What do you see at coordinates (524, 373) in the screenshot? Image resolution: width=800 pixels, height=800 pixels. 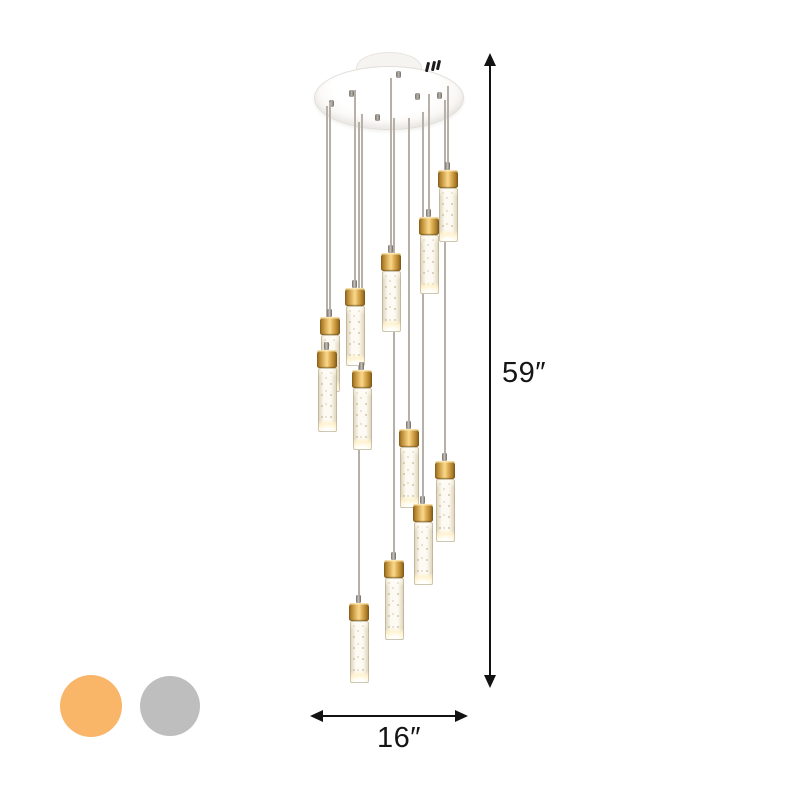 I see `height-dimension-label: 59″` at bounding box center [524, 373].